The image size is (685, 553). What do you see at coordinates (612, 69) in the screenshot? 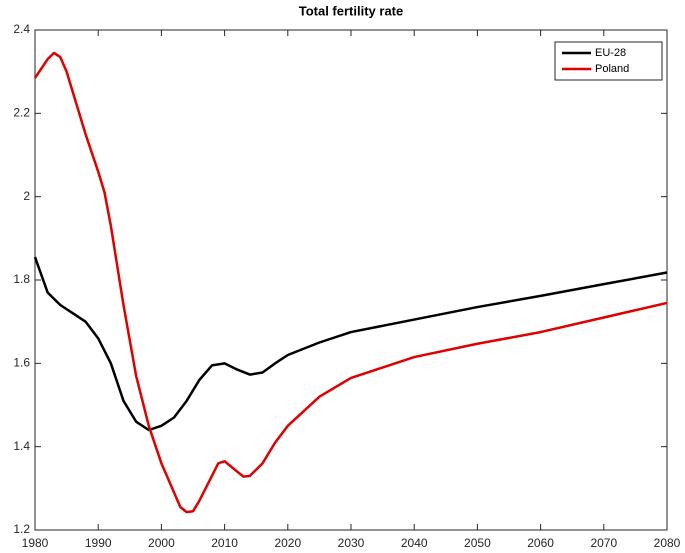
I see `legend-label: Poland` at bounding box center [612, 69].